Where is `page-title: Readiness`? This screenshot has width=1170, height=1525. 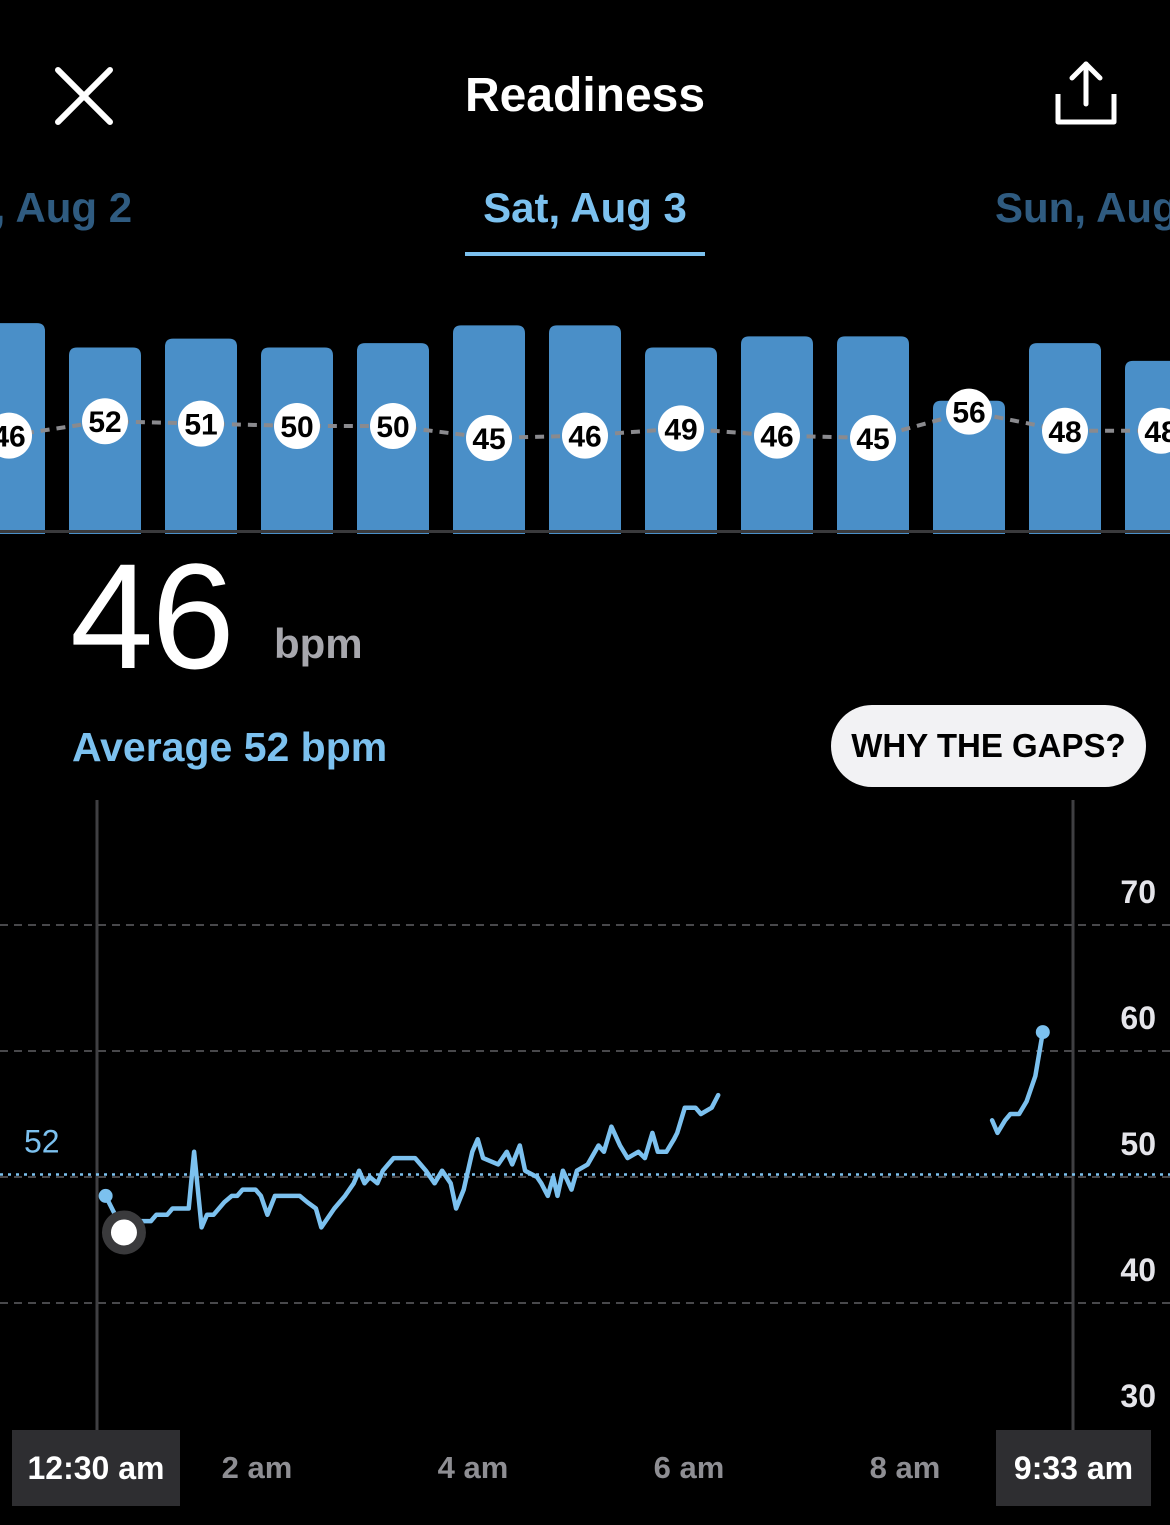 page-title: Readiness is located at coordinates (585, 95).